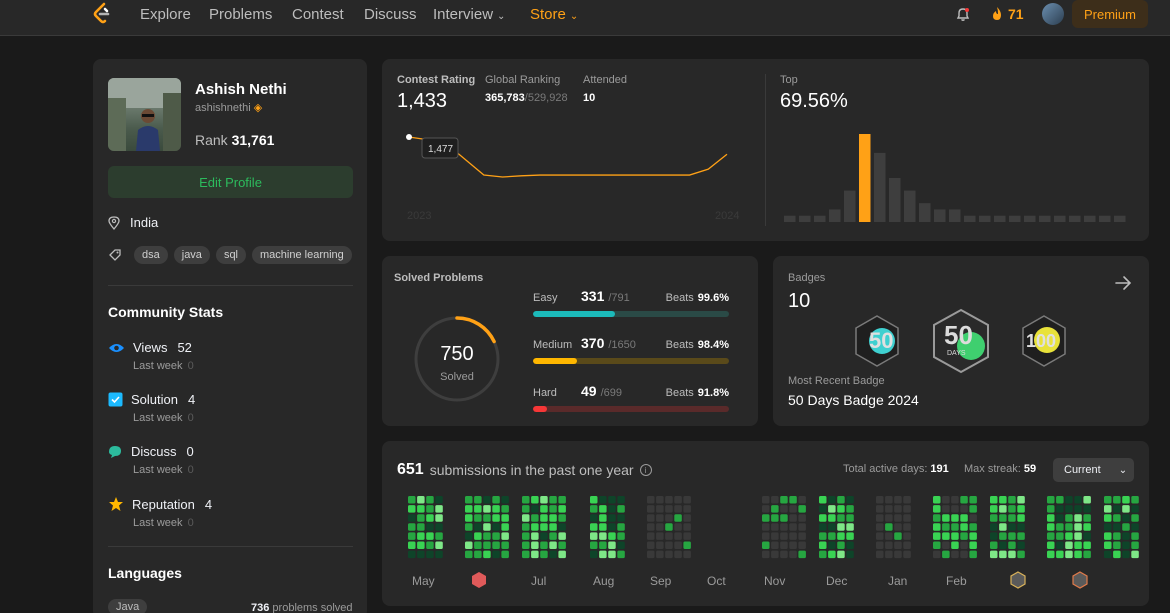 This screenshot has width=1170, height=613. What do you see at coordinates (409, 137) in the screenshot?
I see `rating-point` at bounding box center [409, 137].